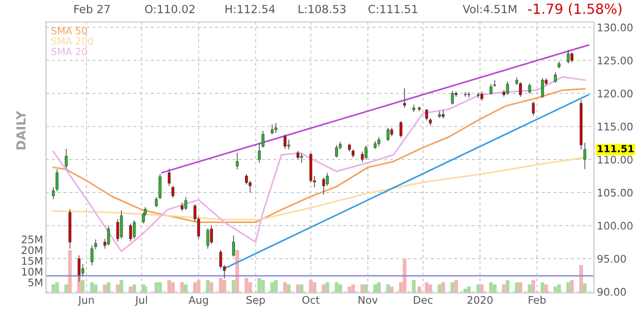  I want to click on y-tick-label: 130.00, so click(615, 28).